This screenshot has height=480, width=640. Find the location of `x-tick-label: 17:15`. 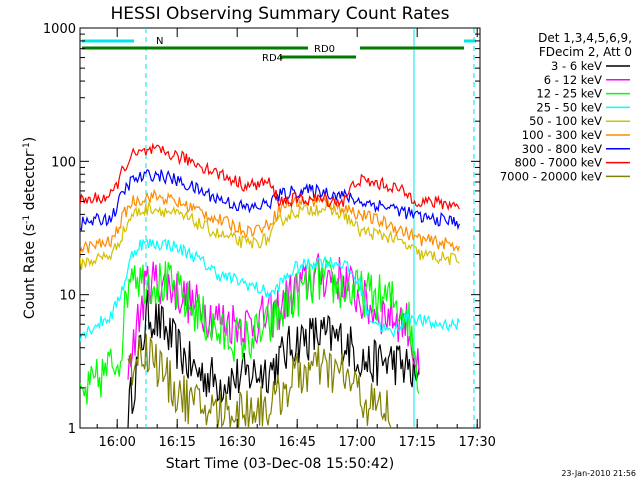

x-tick-label: 17:15 is located at coordinates (416, 442).